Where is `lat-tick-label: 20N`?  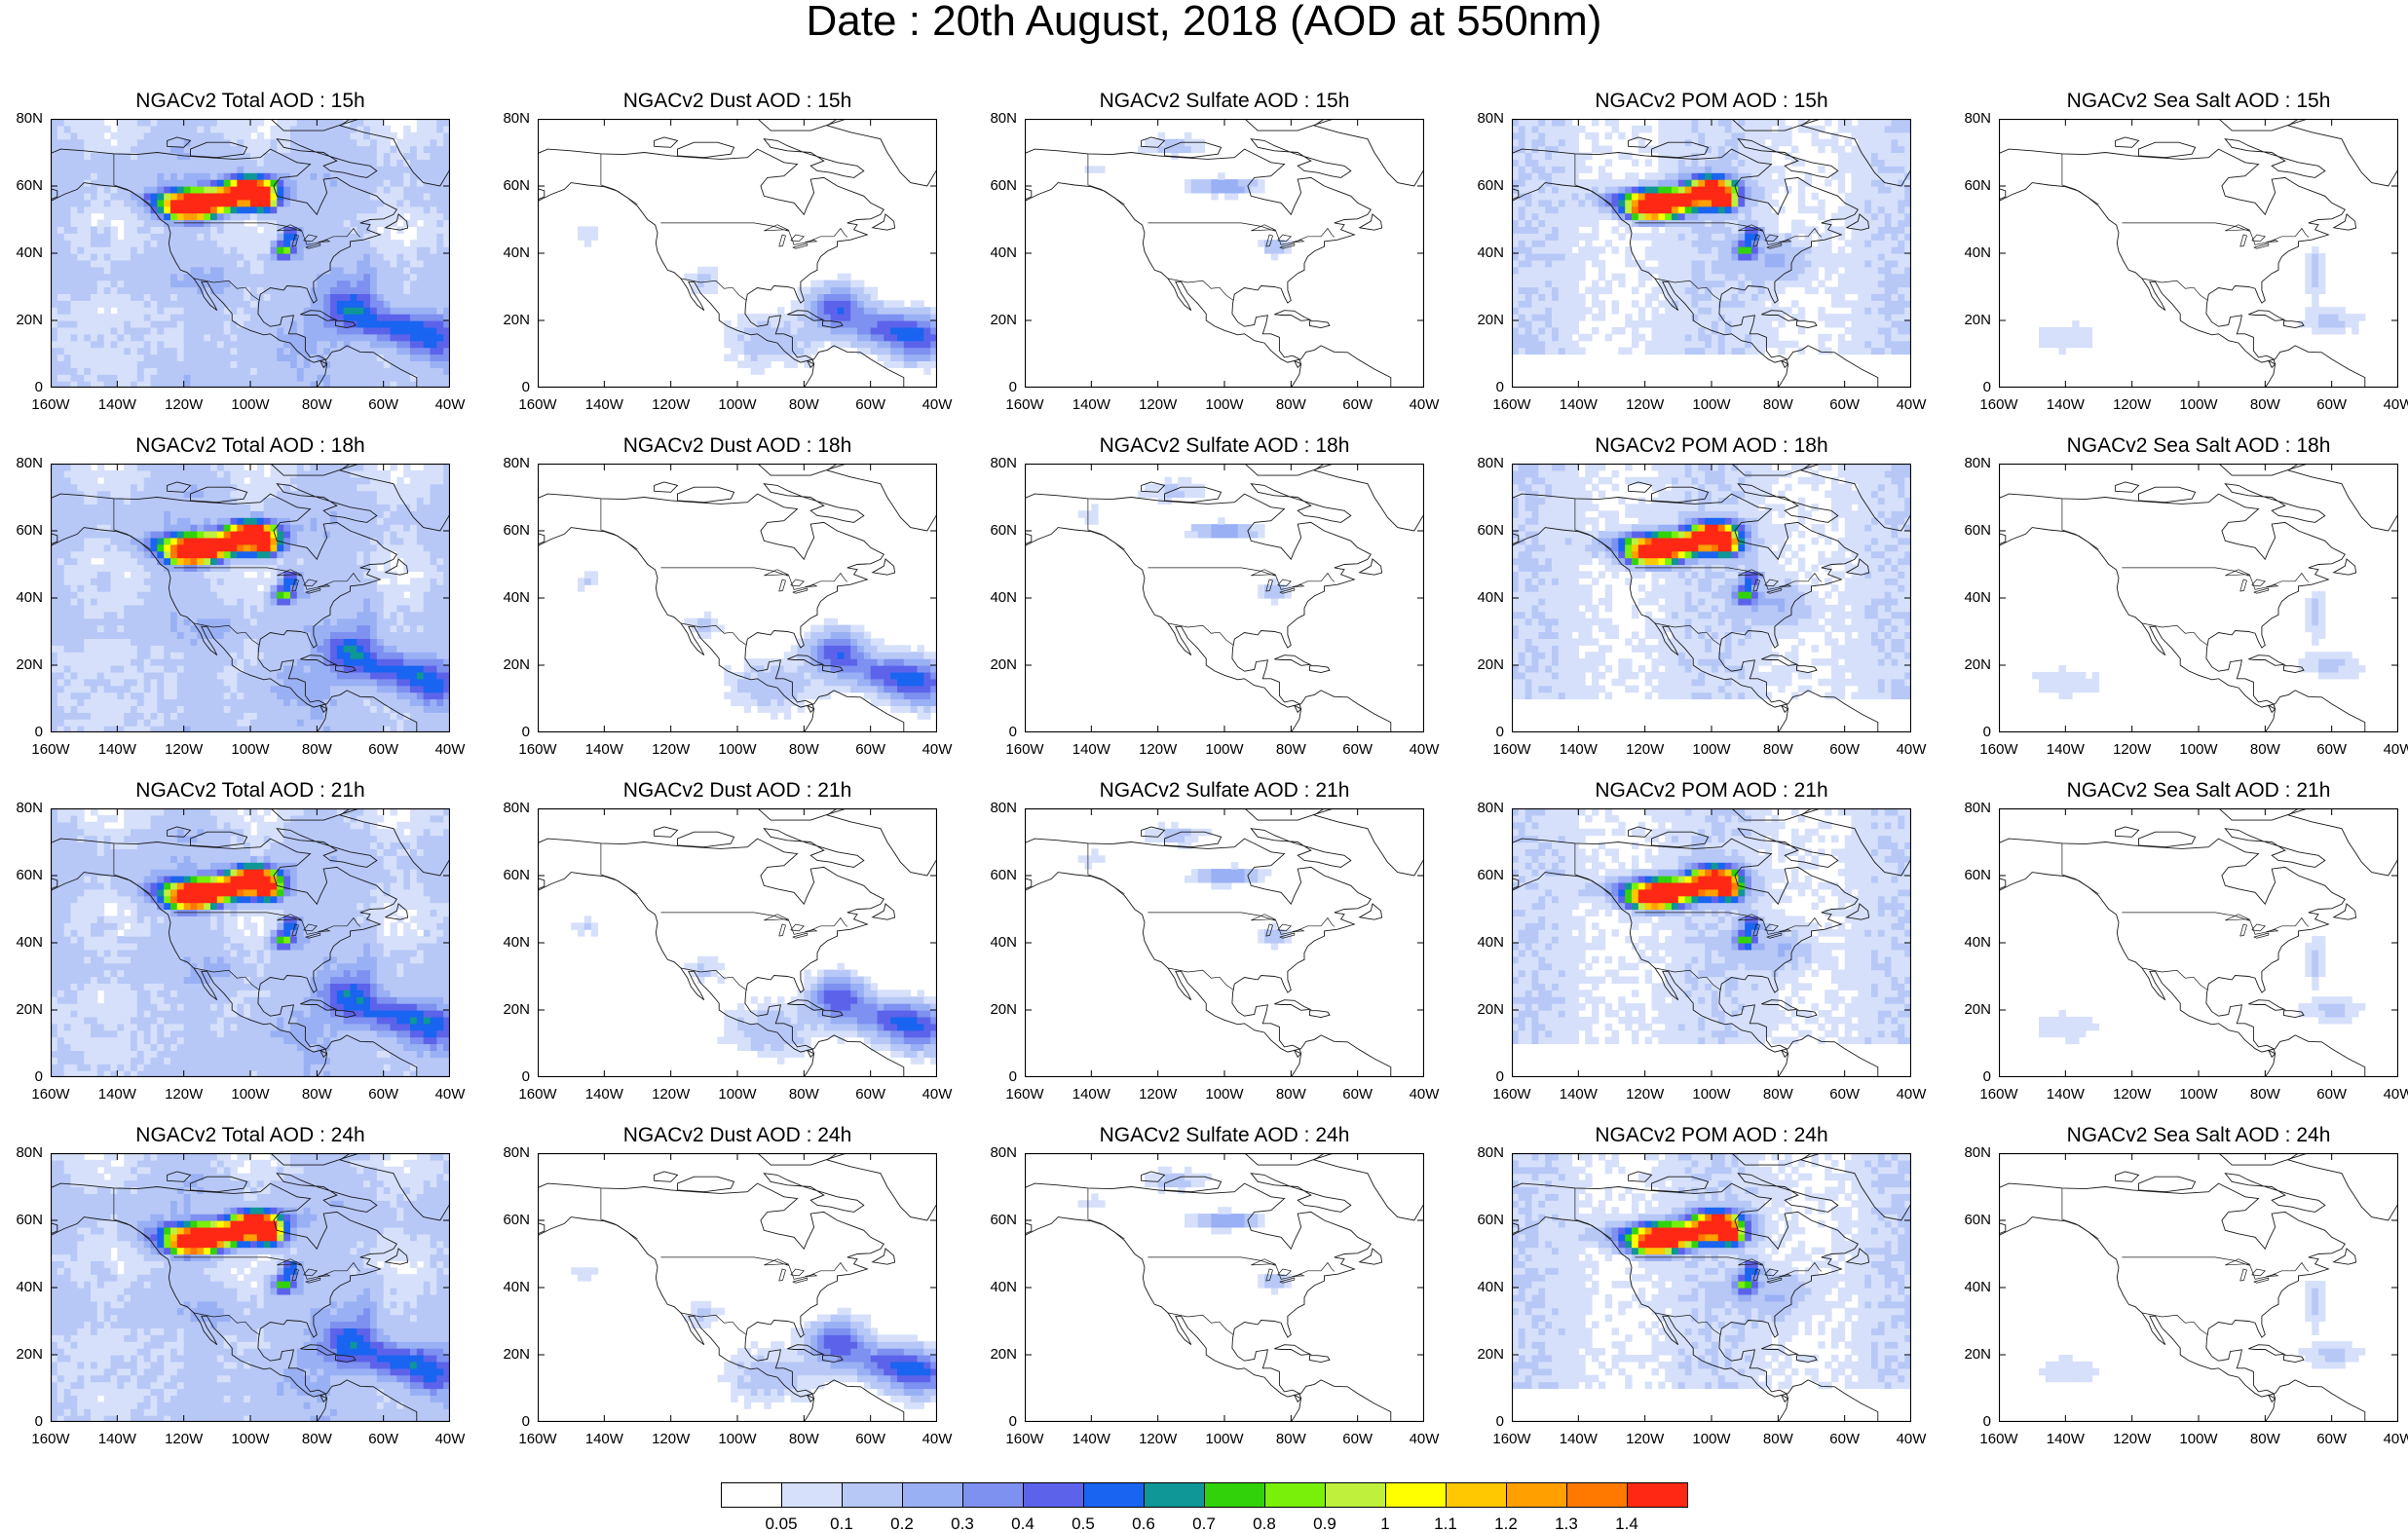
lat-tick-label: 20N is located at coordinates (1969, 321).